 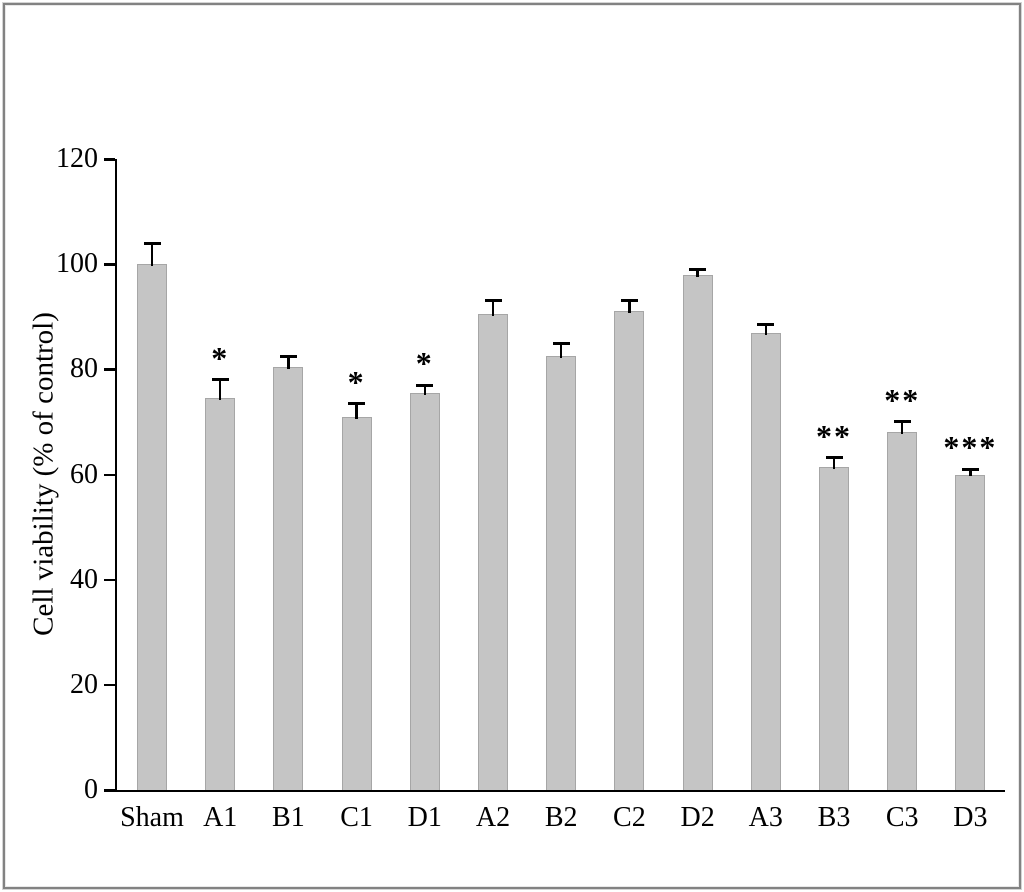 What do you see at coordinates (84, 369) in the screenshot?
I see `y-tick-label: 80` at bounding box center [84, 369].